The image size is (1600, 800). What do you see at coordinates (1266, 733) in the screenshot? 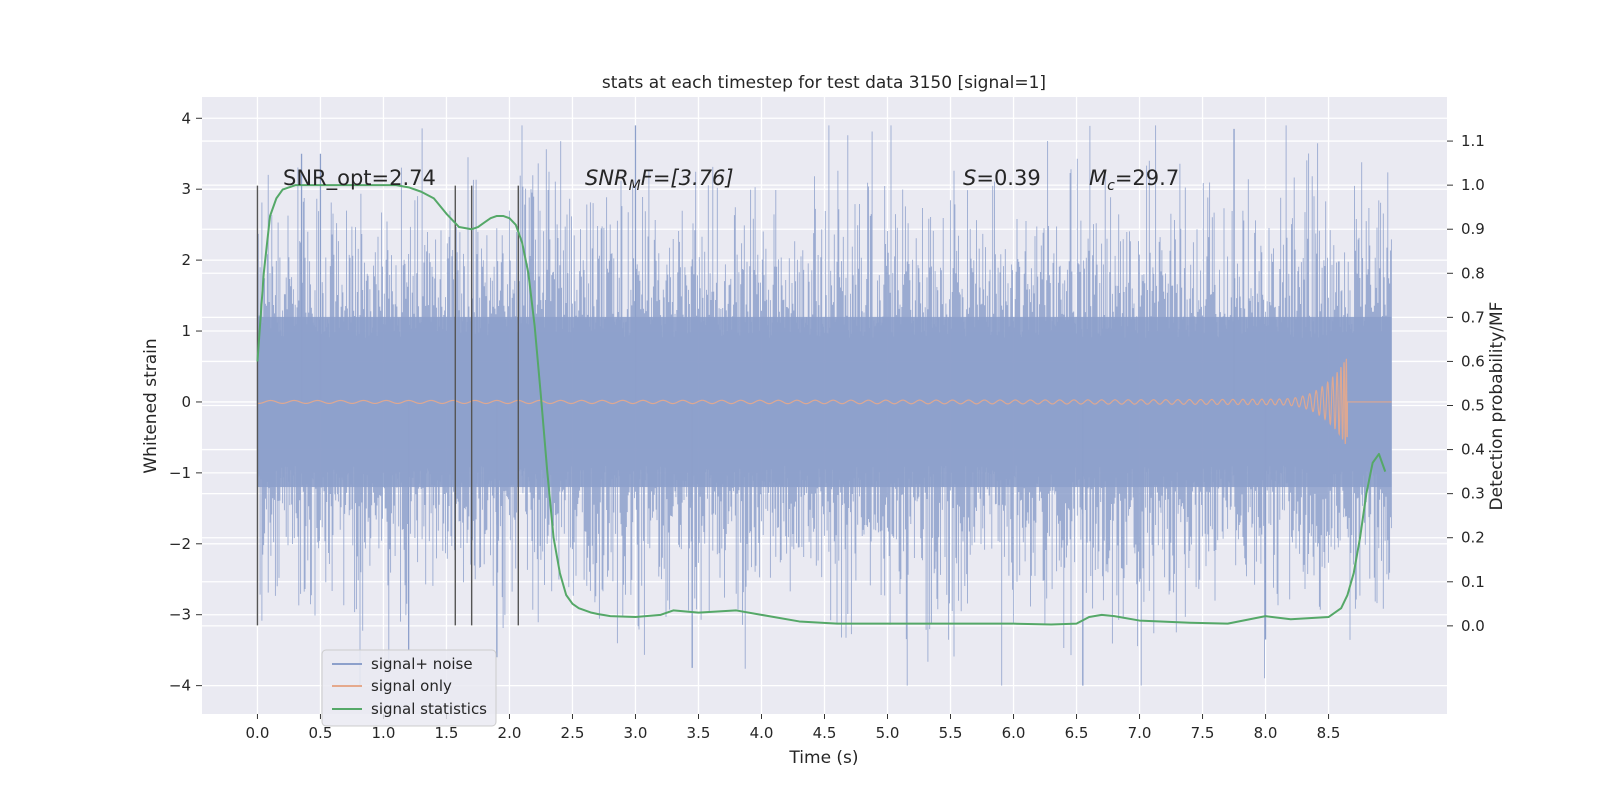
I see `x-tick-label: 8.0` at bounding box center [1266, 733].